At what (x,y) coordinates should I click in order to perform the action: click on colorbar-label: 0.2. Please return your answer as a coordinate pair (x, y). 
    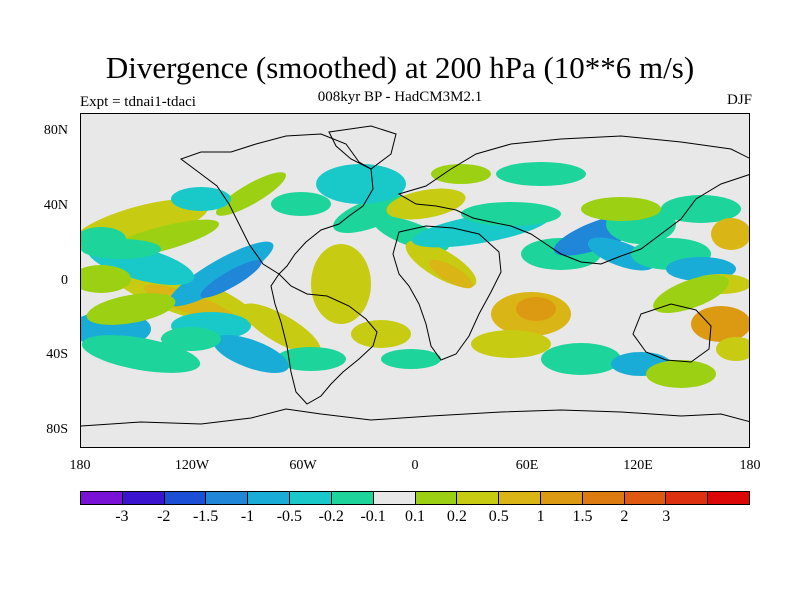
    Looking at the image, I should click on (456, 516).